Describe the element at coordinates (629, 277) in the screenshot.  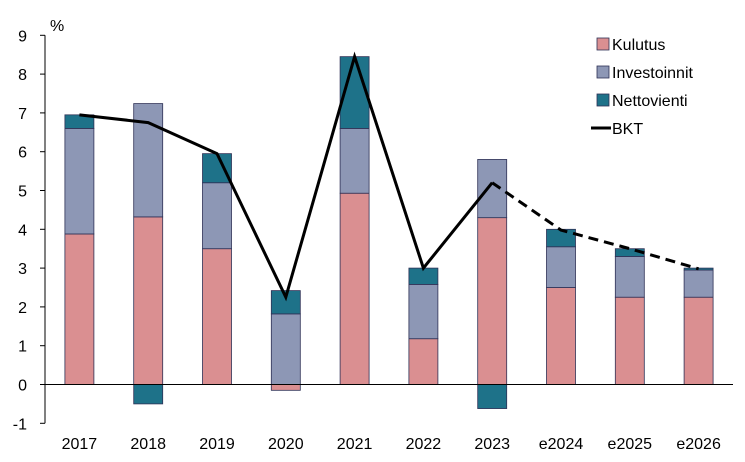
I see `bar-investoinnit-e2025` at that location.